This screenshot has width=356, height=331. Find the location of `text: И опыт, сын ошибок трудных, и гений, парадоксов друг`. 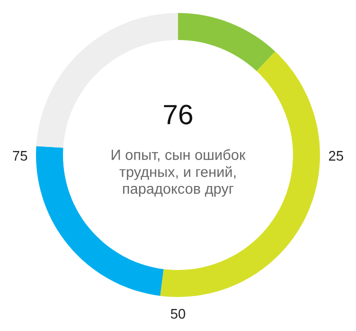

text: И опыт, сын ошибок трудных, и гений, парадоксов друг is located at coordinates (179, 173).